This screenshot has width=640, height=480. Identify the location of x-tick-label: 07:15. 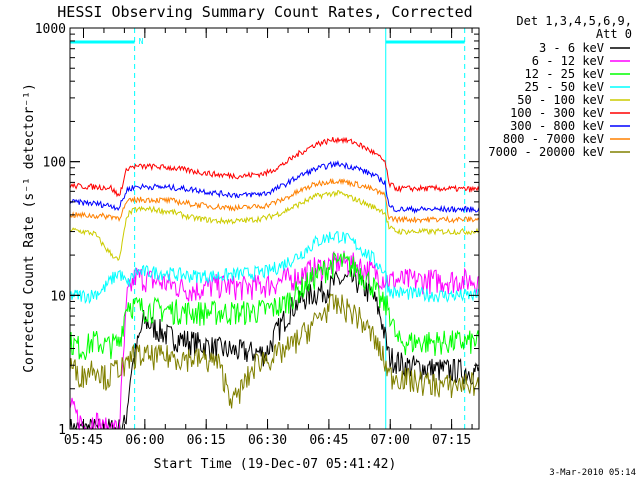
(451, 440).